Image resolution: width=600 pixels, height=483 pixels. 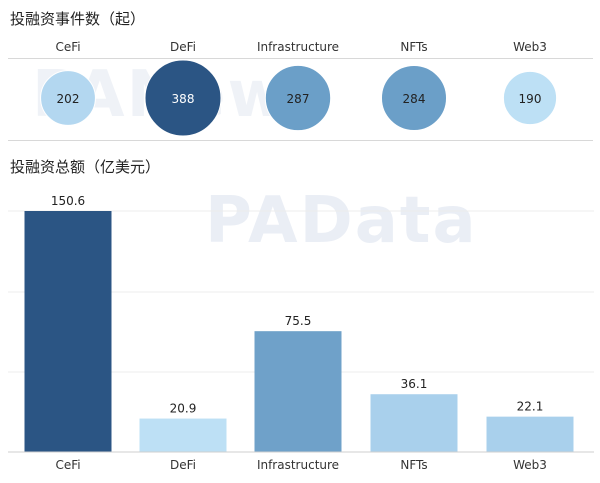 I want to click on bar-category-label: DeFi, so click(x=183, y=465).